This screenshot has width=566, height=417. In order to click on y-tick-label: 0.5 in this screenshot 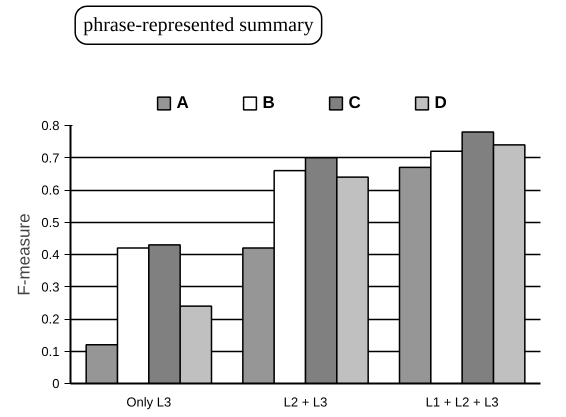, I will do `click(50, 222)`.